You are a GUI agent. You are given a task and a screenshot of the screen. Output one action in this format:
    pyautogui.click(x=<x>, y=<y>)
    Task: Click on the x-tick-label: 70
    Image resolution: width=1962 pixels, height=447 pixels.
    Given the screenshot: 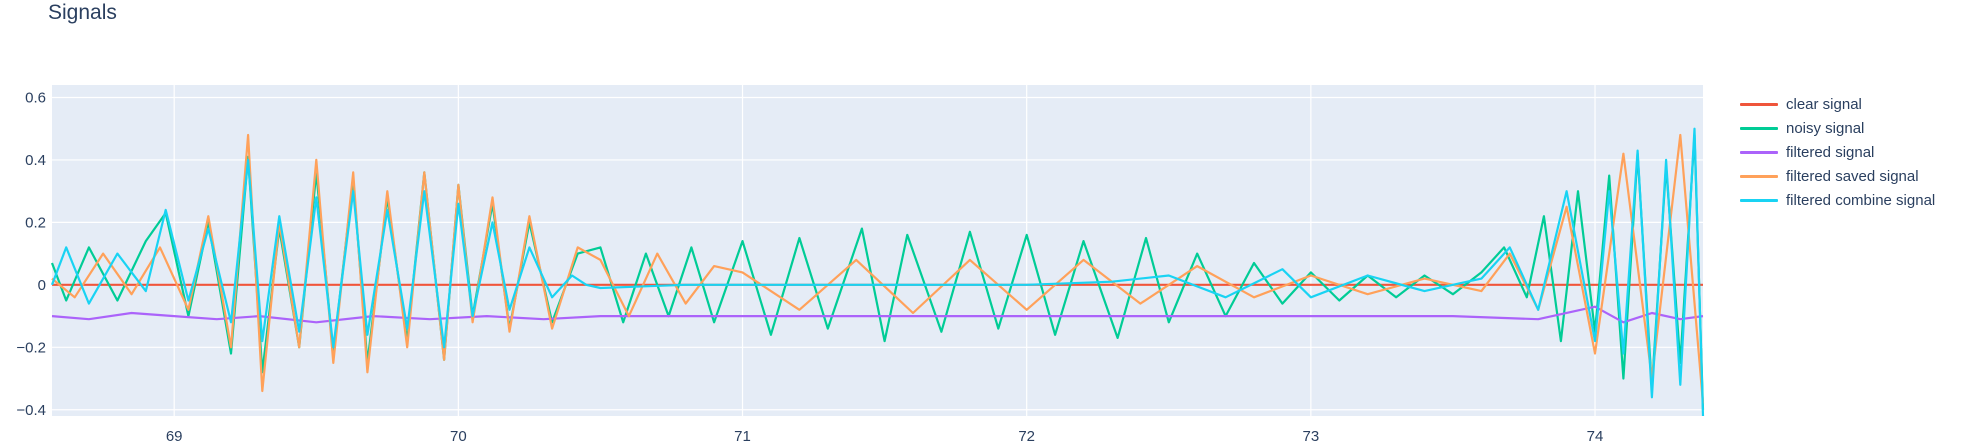 What is the action you would take?
    pyautogui.click(x=458, y=436)
    